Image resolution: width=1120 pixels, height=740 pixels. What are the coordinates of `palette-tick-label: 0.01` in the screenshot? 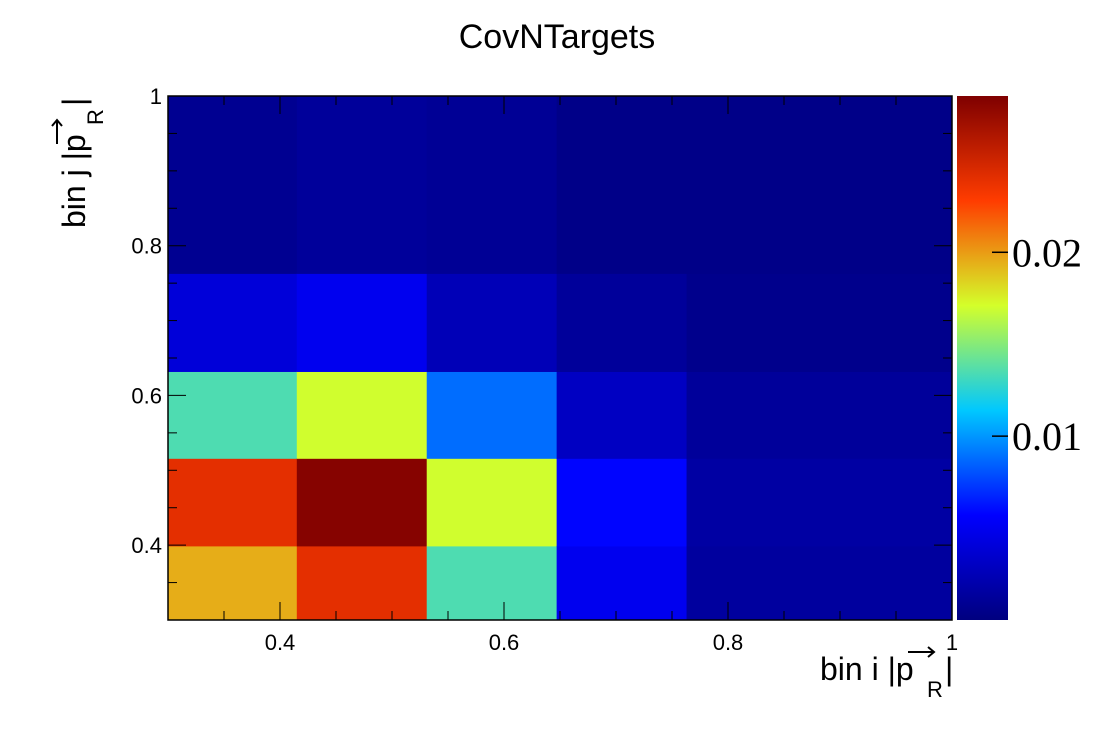 It's located at (1047, 436).